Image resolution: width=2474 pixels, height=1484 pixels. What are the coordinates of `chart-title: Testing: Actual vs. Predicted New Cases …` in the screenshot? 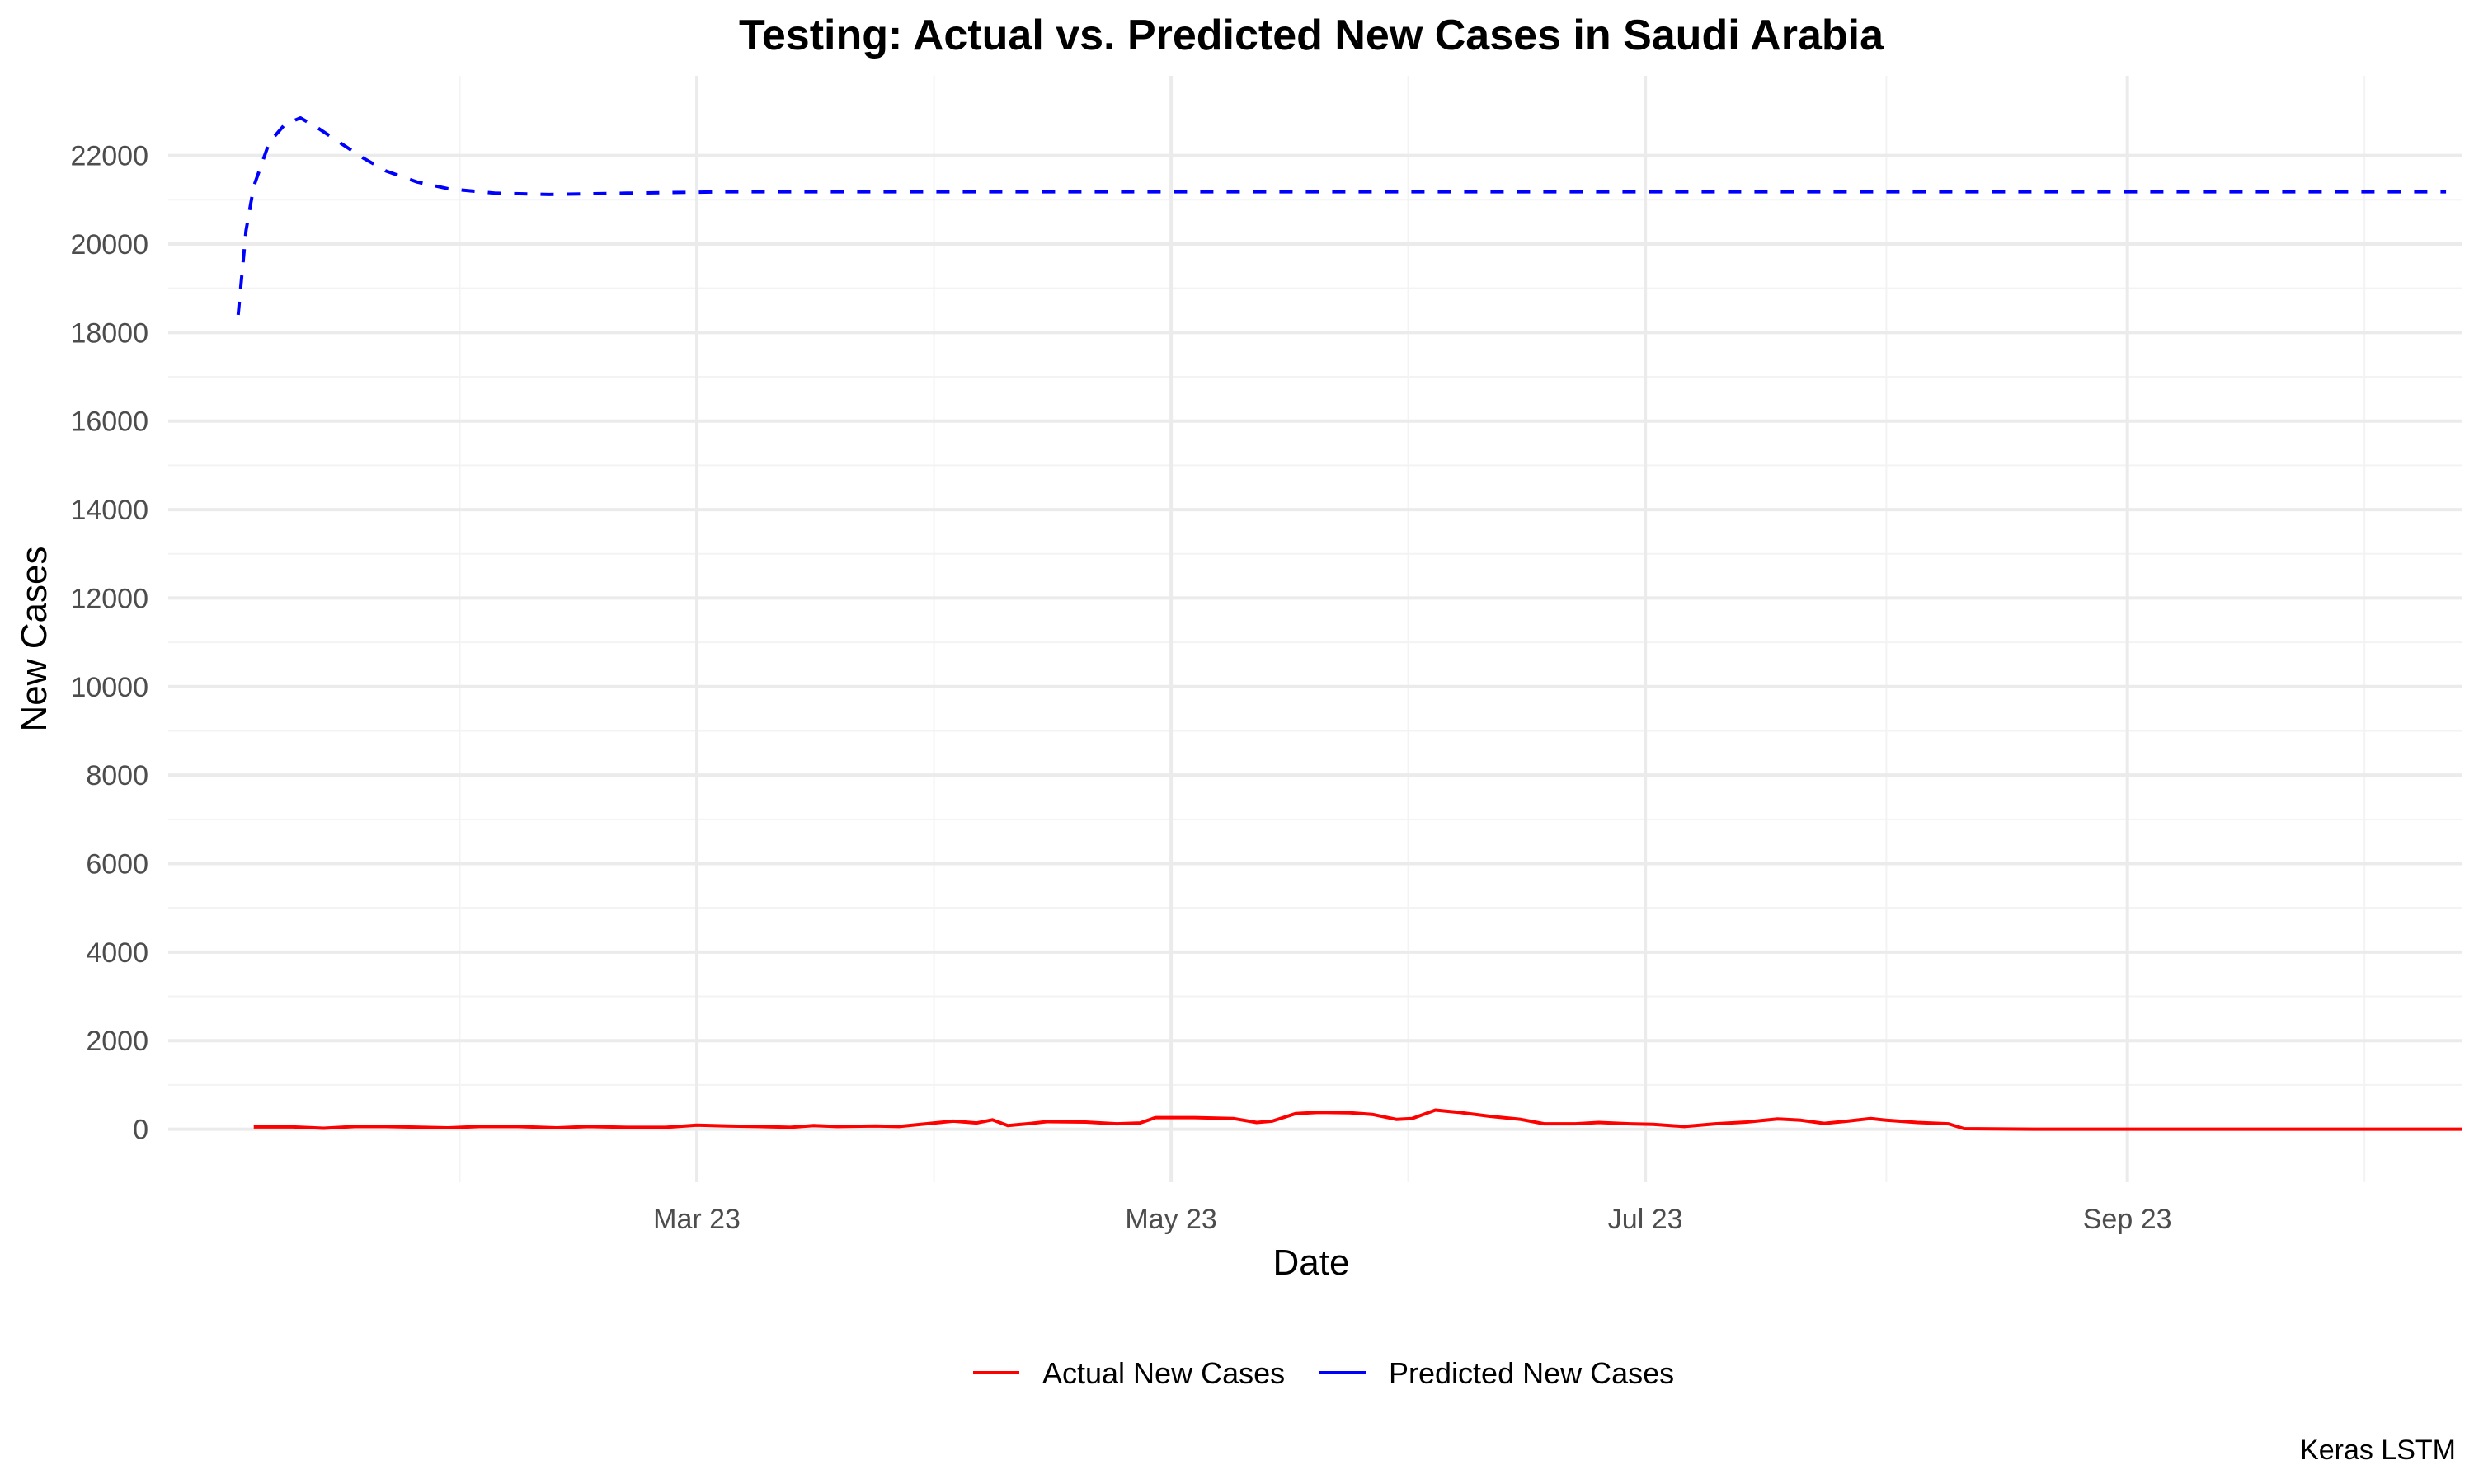 It's located at (1311, 35).